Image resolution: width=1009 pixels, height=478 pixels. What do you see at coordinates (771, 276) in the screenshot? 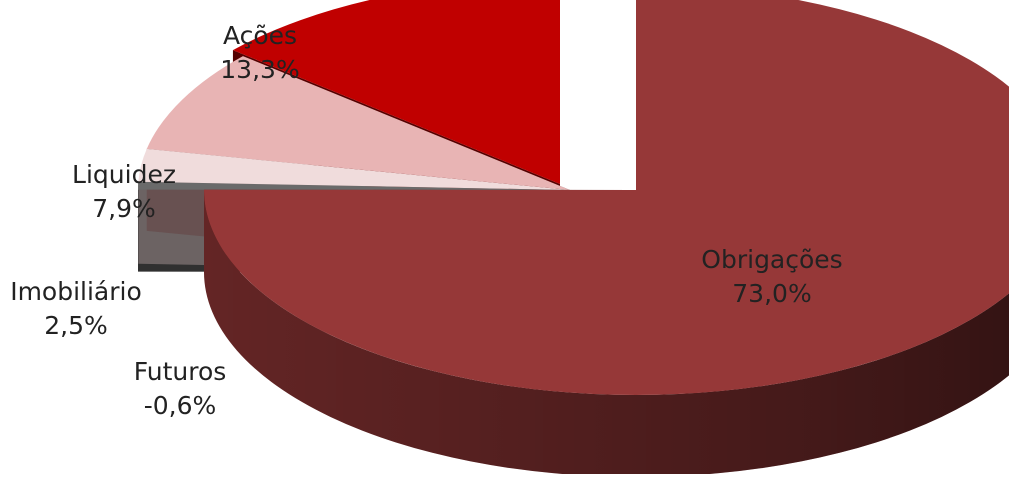
I see `slice-label-obrigacoes: Obrigações 73,0%` at bounding box center [771, 276].